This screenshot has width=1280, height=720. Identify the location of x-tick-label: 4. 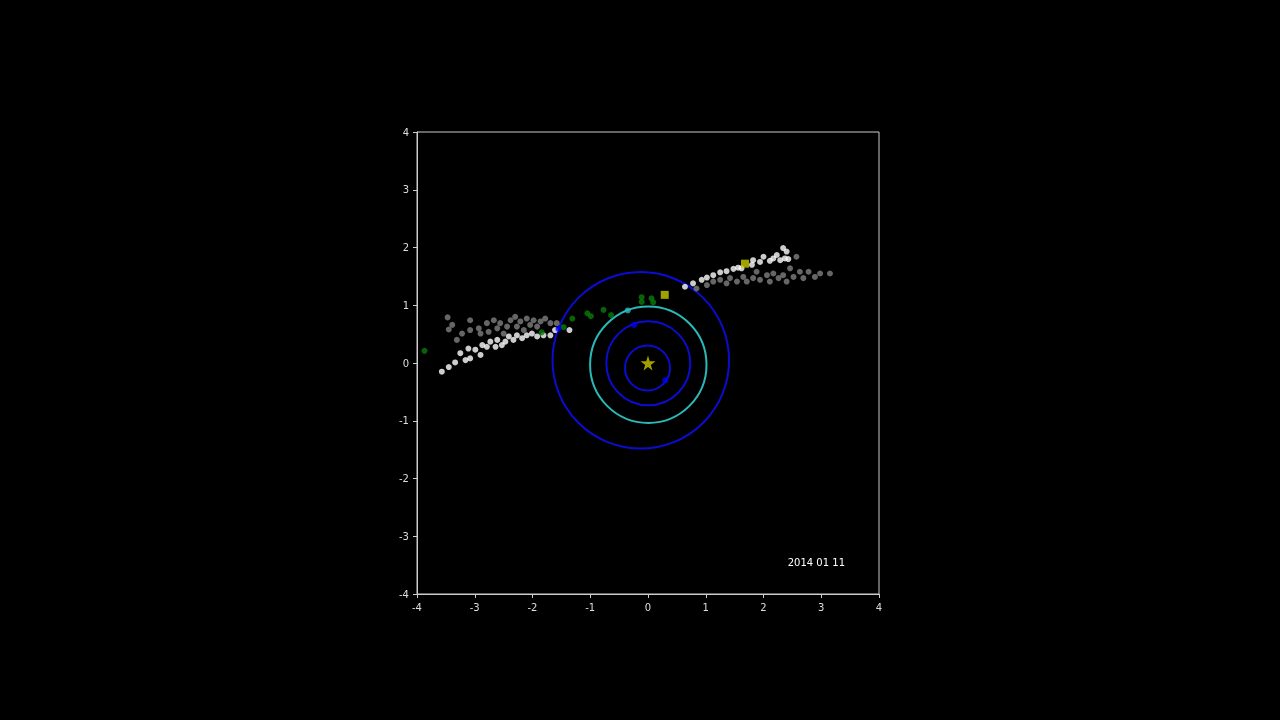
(879, 607).